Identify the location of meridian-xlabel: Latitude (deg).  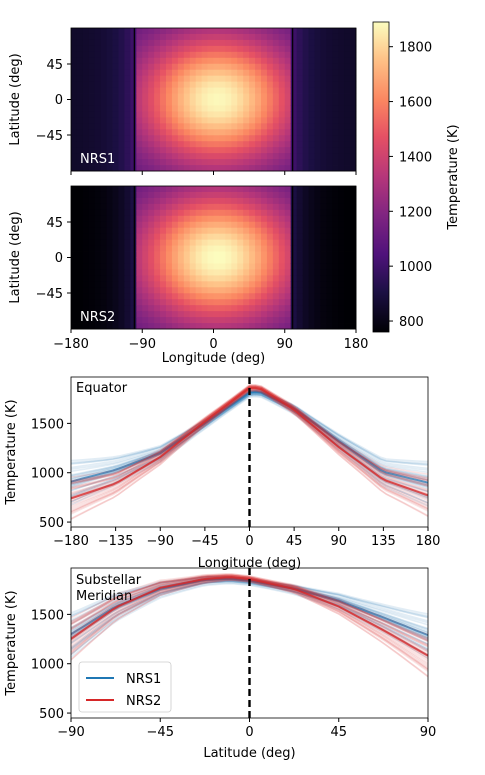
(249, 753).